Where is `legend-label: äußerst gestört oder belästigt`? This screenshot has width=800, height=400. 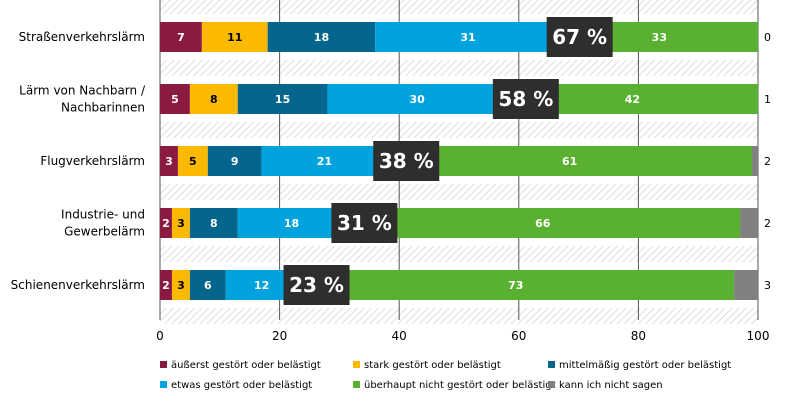
legend-label: äußerst gestört oder belästigt is located at coordinates (246, 365).